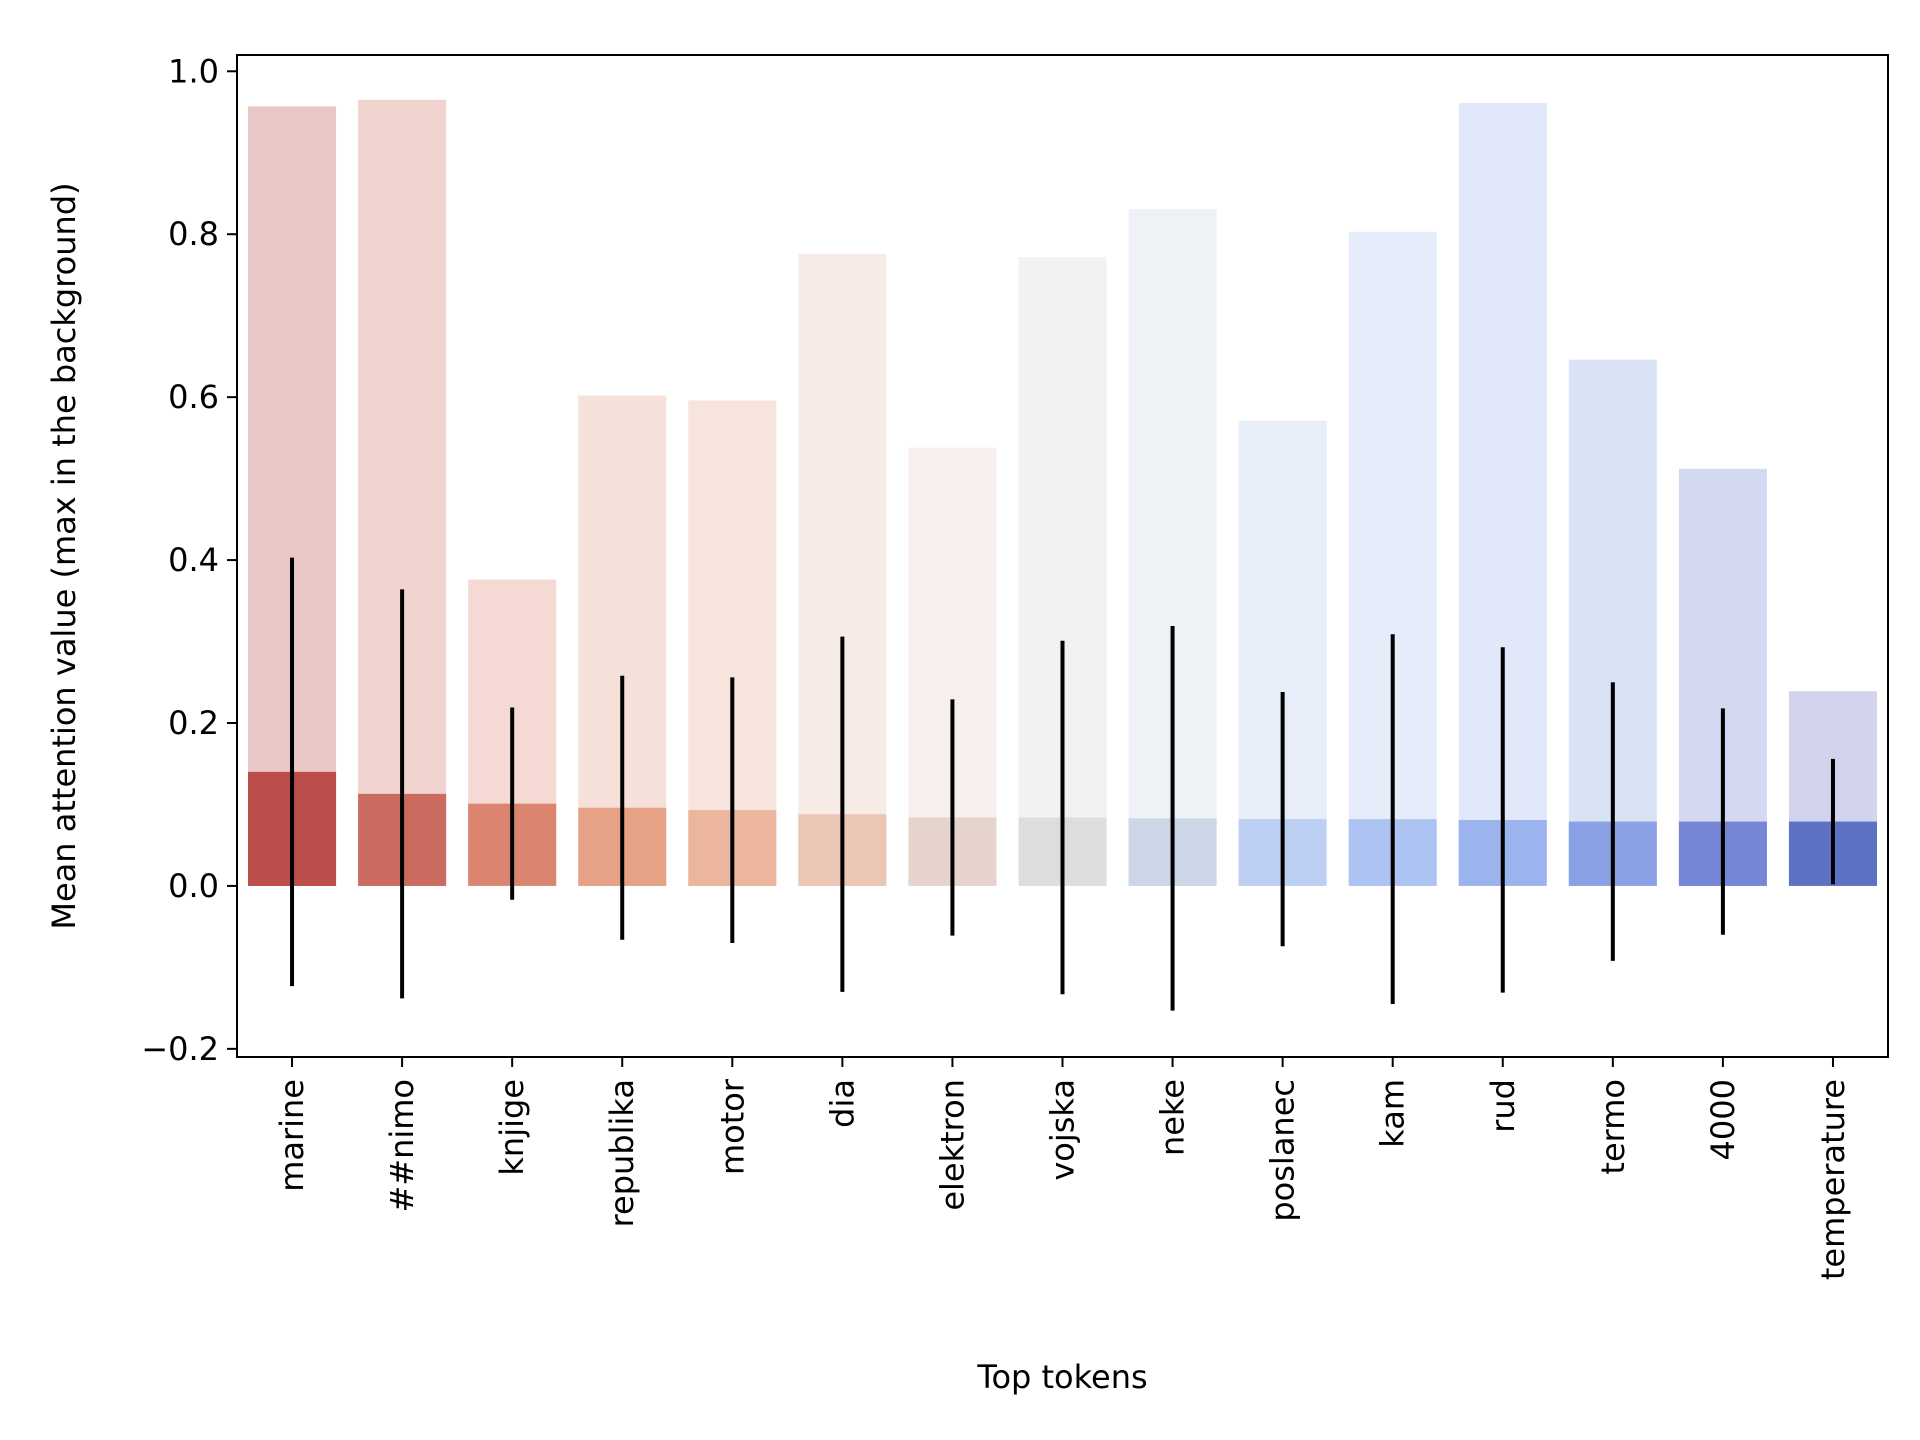 The image size is (1920, 1440). Describe the element at coordinates (1393, 1113) in the screenshot. I see `x-tick-label: kam` at that location.